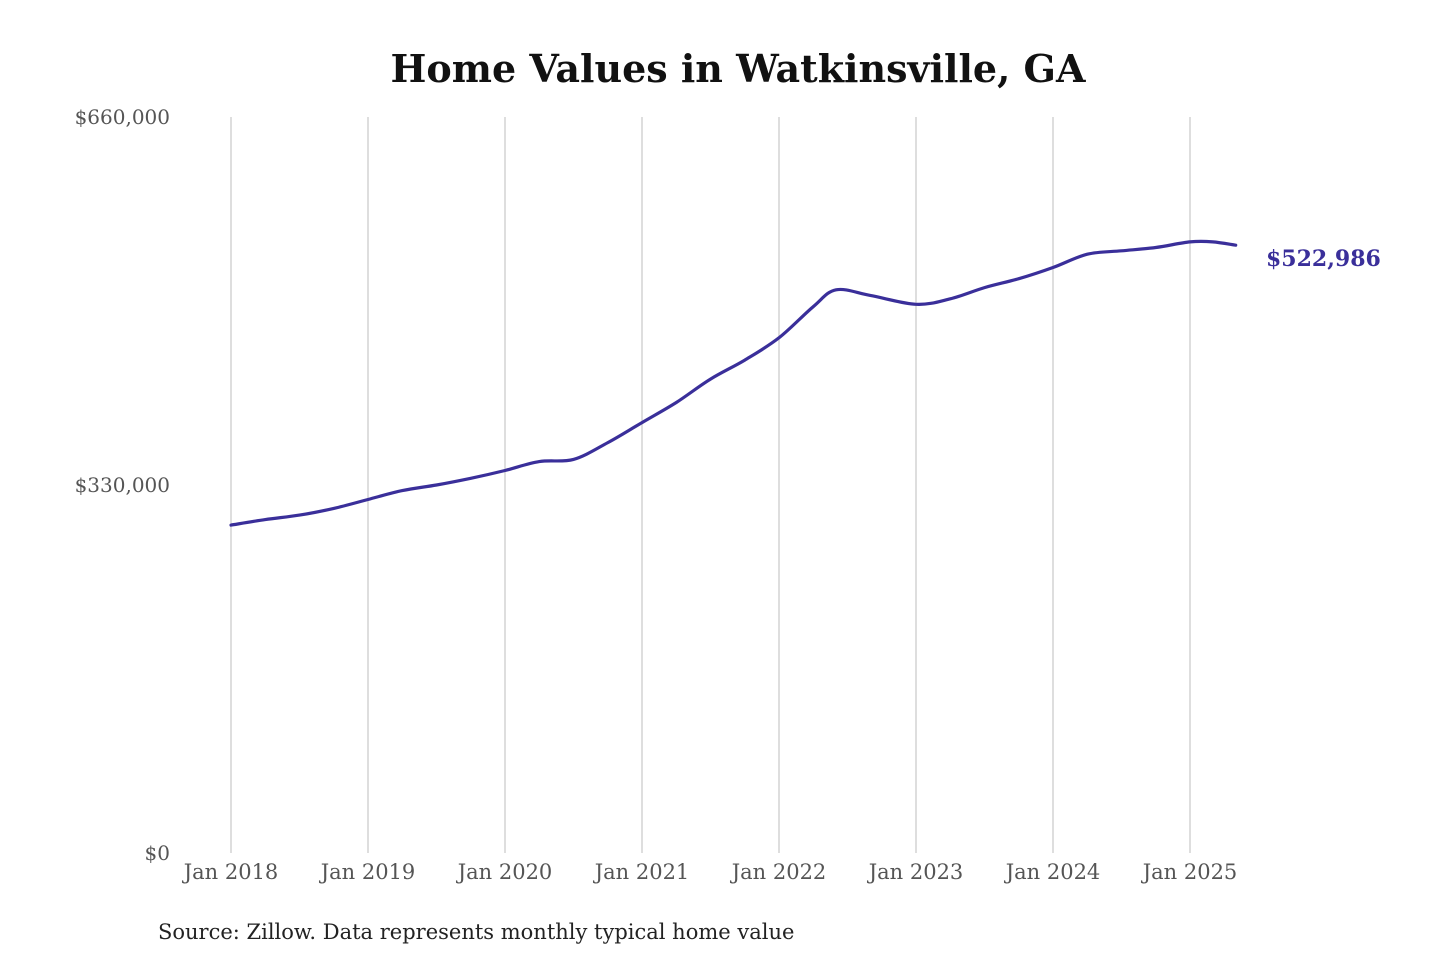  Describe the element at coordinates (157, 853) in the screenshot. I see `y-tick-label: $0` at that location.